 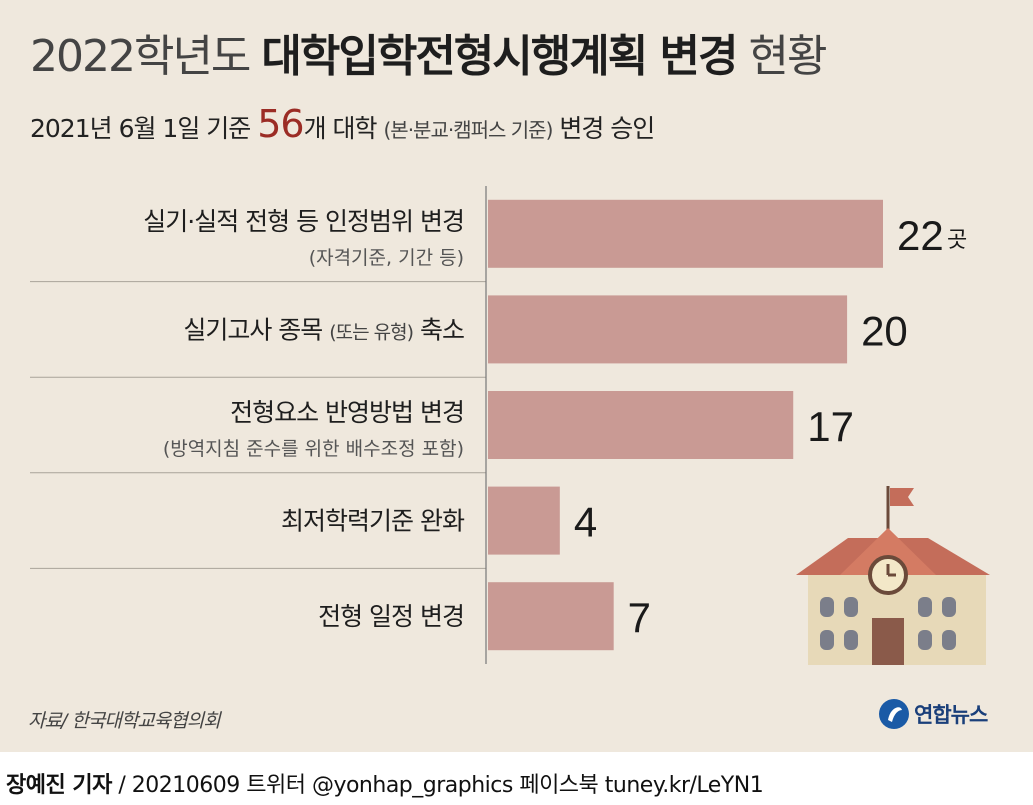 I want to click on category-sublabel: (방역지침 준수를 위한 배수조정 포함), so click(x=313, y=449).